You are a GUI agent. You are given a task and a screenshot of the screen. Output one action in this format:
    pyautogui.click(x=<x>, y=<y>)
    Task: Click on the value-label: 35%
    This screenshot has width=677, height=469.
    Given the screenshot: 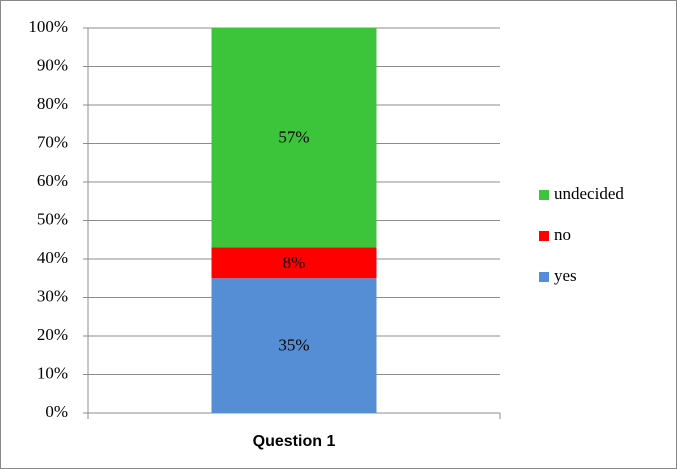 What is the action you would take?
    pyautogui.click(x=293, y=345)
    